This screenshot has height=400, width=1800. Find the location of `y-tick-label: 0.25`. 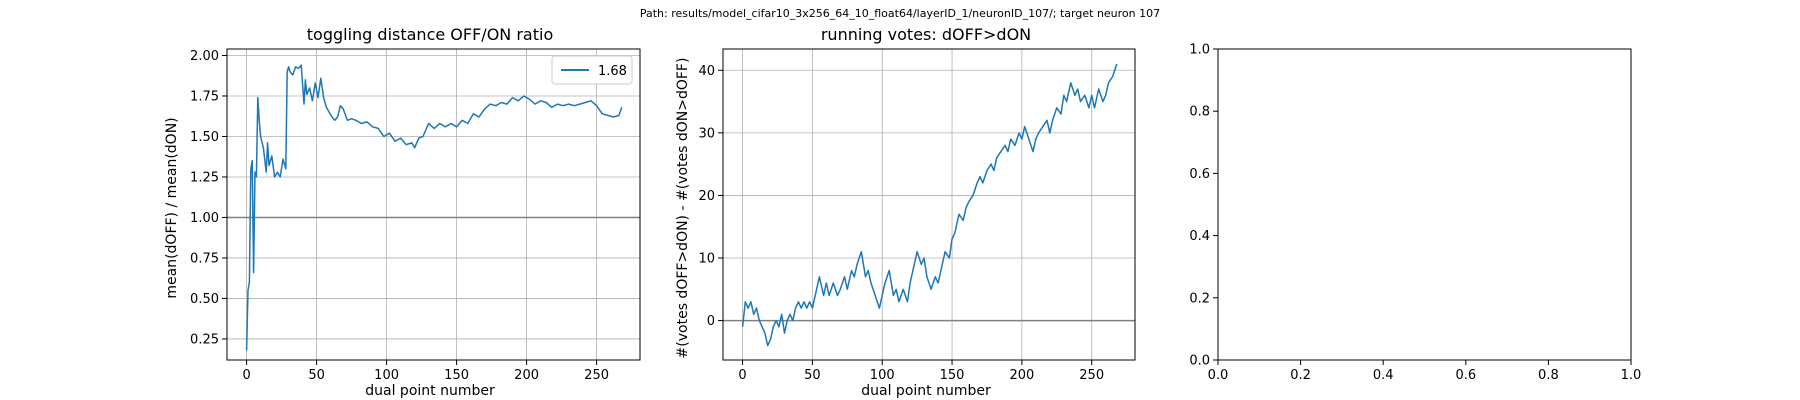

y-tick-label: 0.25 is located at coordinates (204, 339).